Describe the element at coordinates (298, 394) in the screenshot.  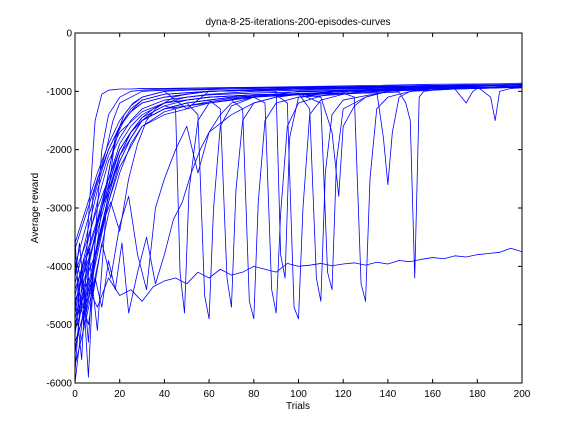
I see `x-tick-label: 100` at that location.